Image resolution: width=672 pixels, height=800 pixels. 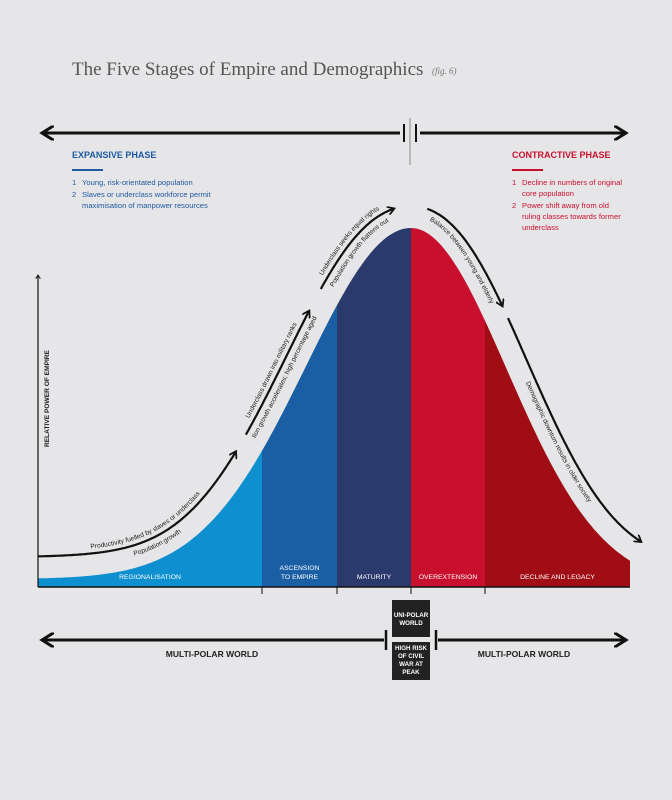 I want to click on list-text-line: maximisation of manpower resources, so click(x=145, y=205).